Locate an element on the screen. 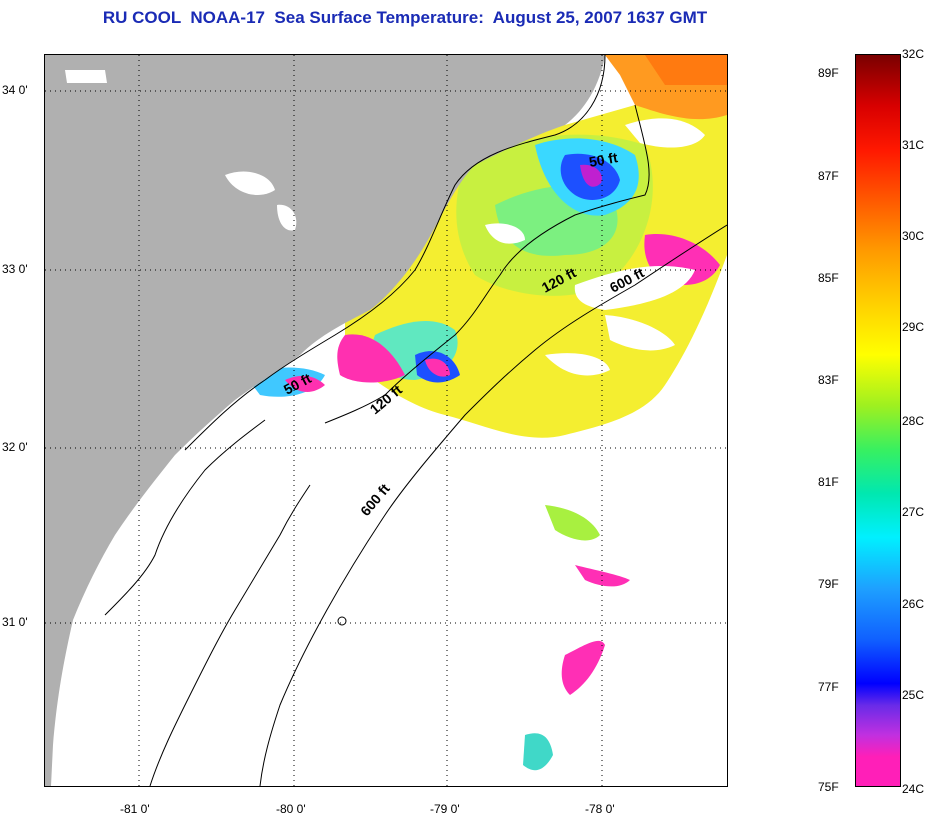 The width and height of the screenshot is (936, 817). lon-label-80: -80 0' is located at coordinates (291, 809).